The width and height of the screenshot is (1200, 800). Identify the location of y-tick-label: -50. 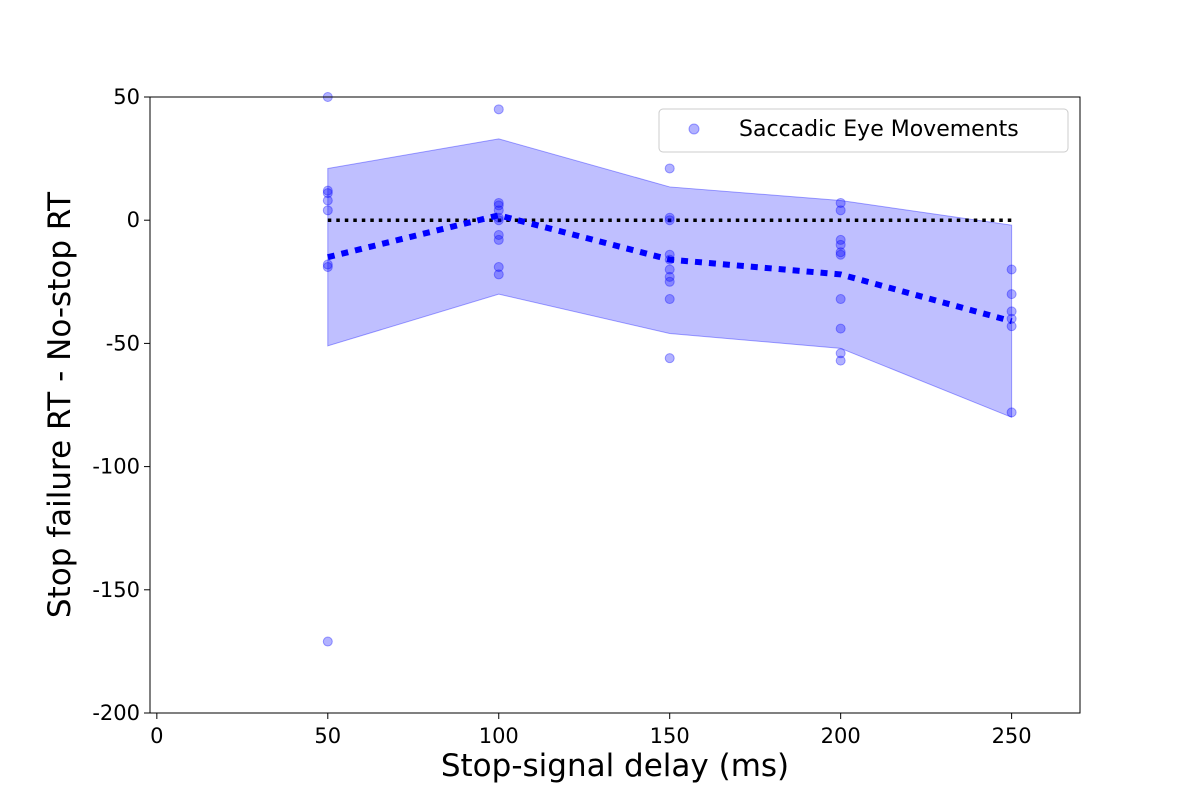
(123, 343).